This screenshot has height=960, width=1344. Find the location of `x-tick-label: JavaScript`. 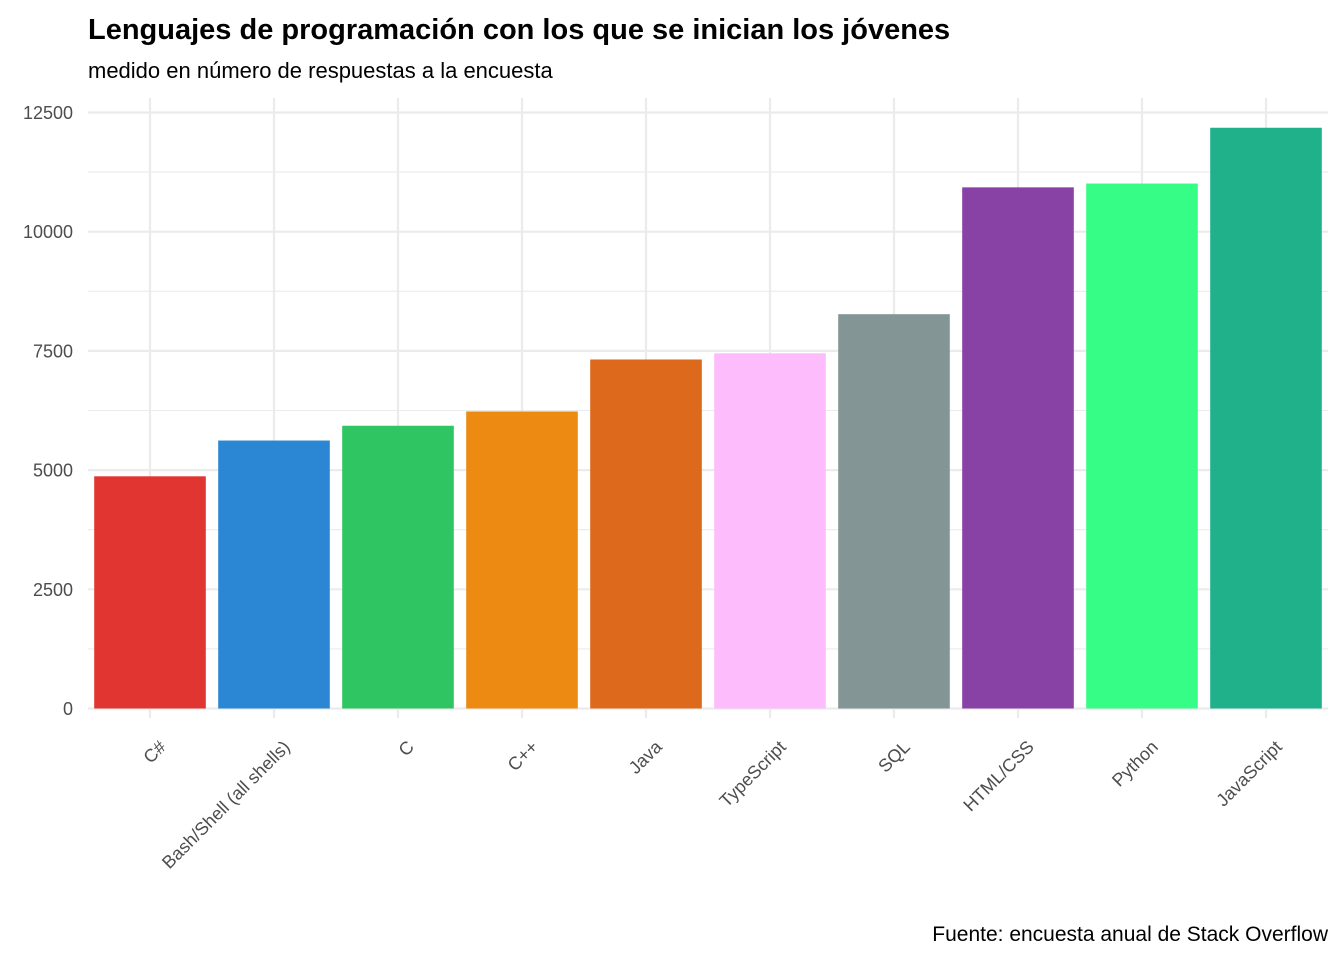

x-tick-label: JavaScript is located at coordinates (1249, 774).